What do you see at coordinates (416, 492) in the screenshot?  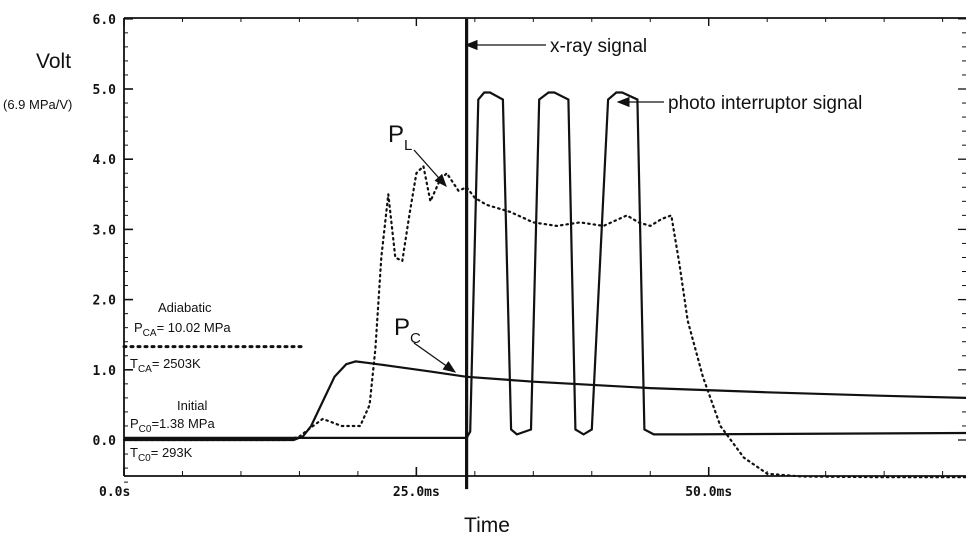 I see `x-tick-label-1: 25.0ms` at bounding box center [416, 492].